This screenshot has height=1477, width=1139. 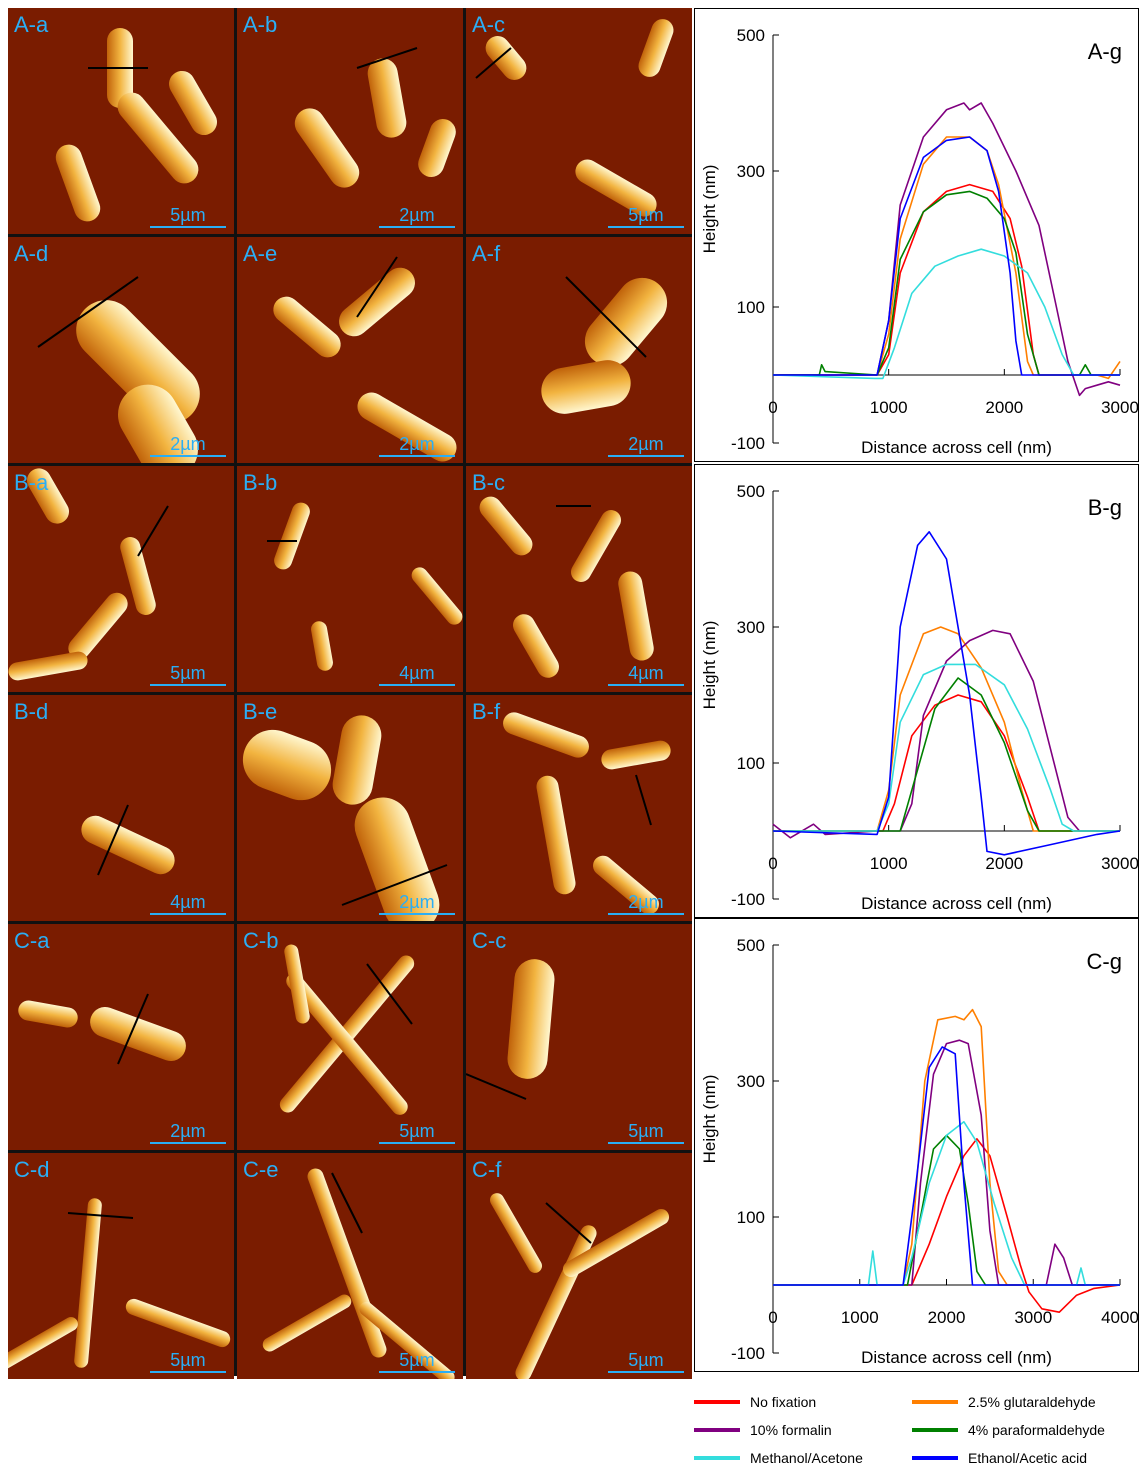 I want to click on legend-label: 10% formalin, so click(x=791, y=1430).